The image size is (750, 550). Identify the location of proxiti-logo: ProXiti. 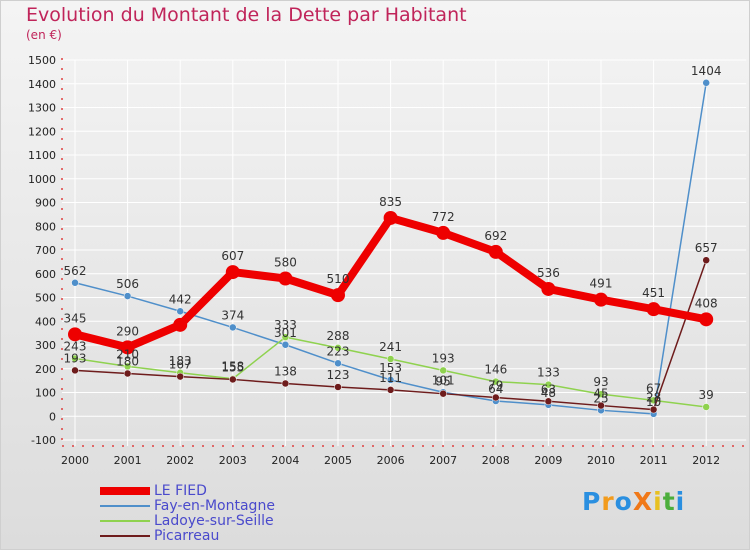
(633, 501).